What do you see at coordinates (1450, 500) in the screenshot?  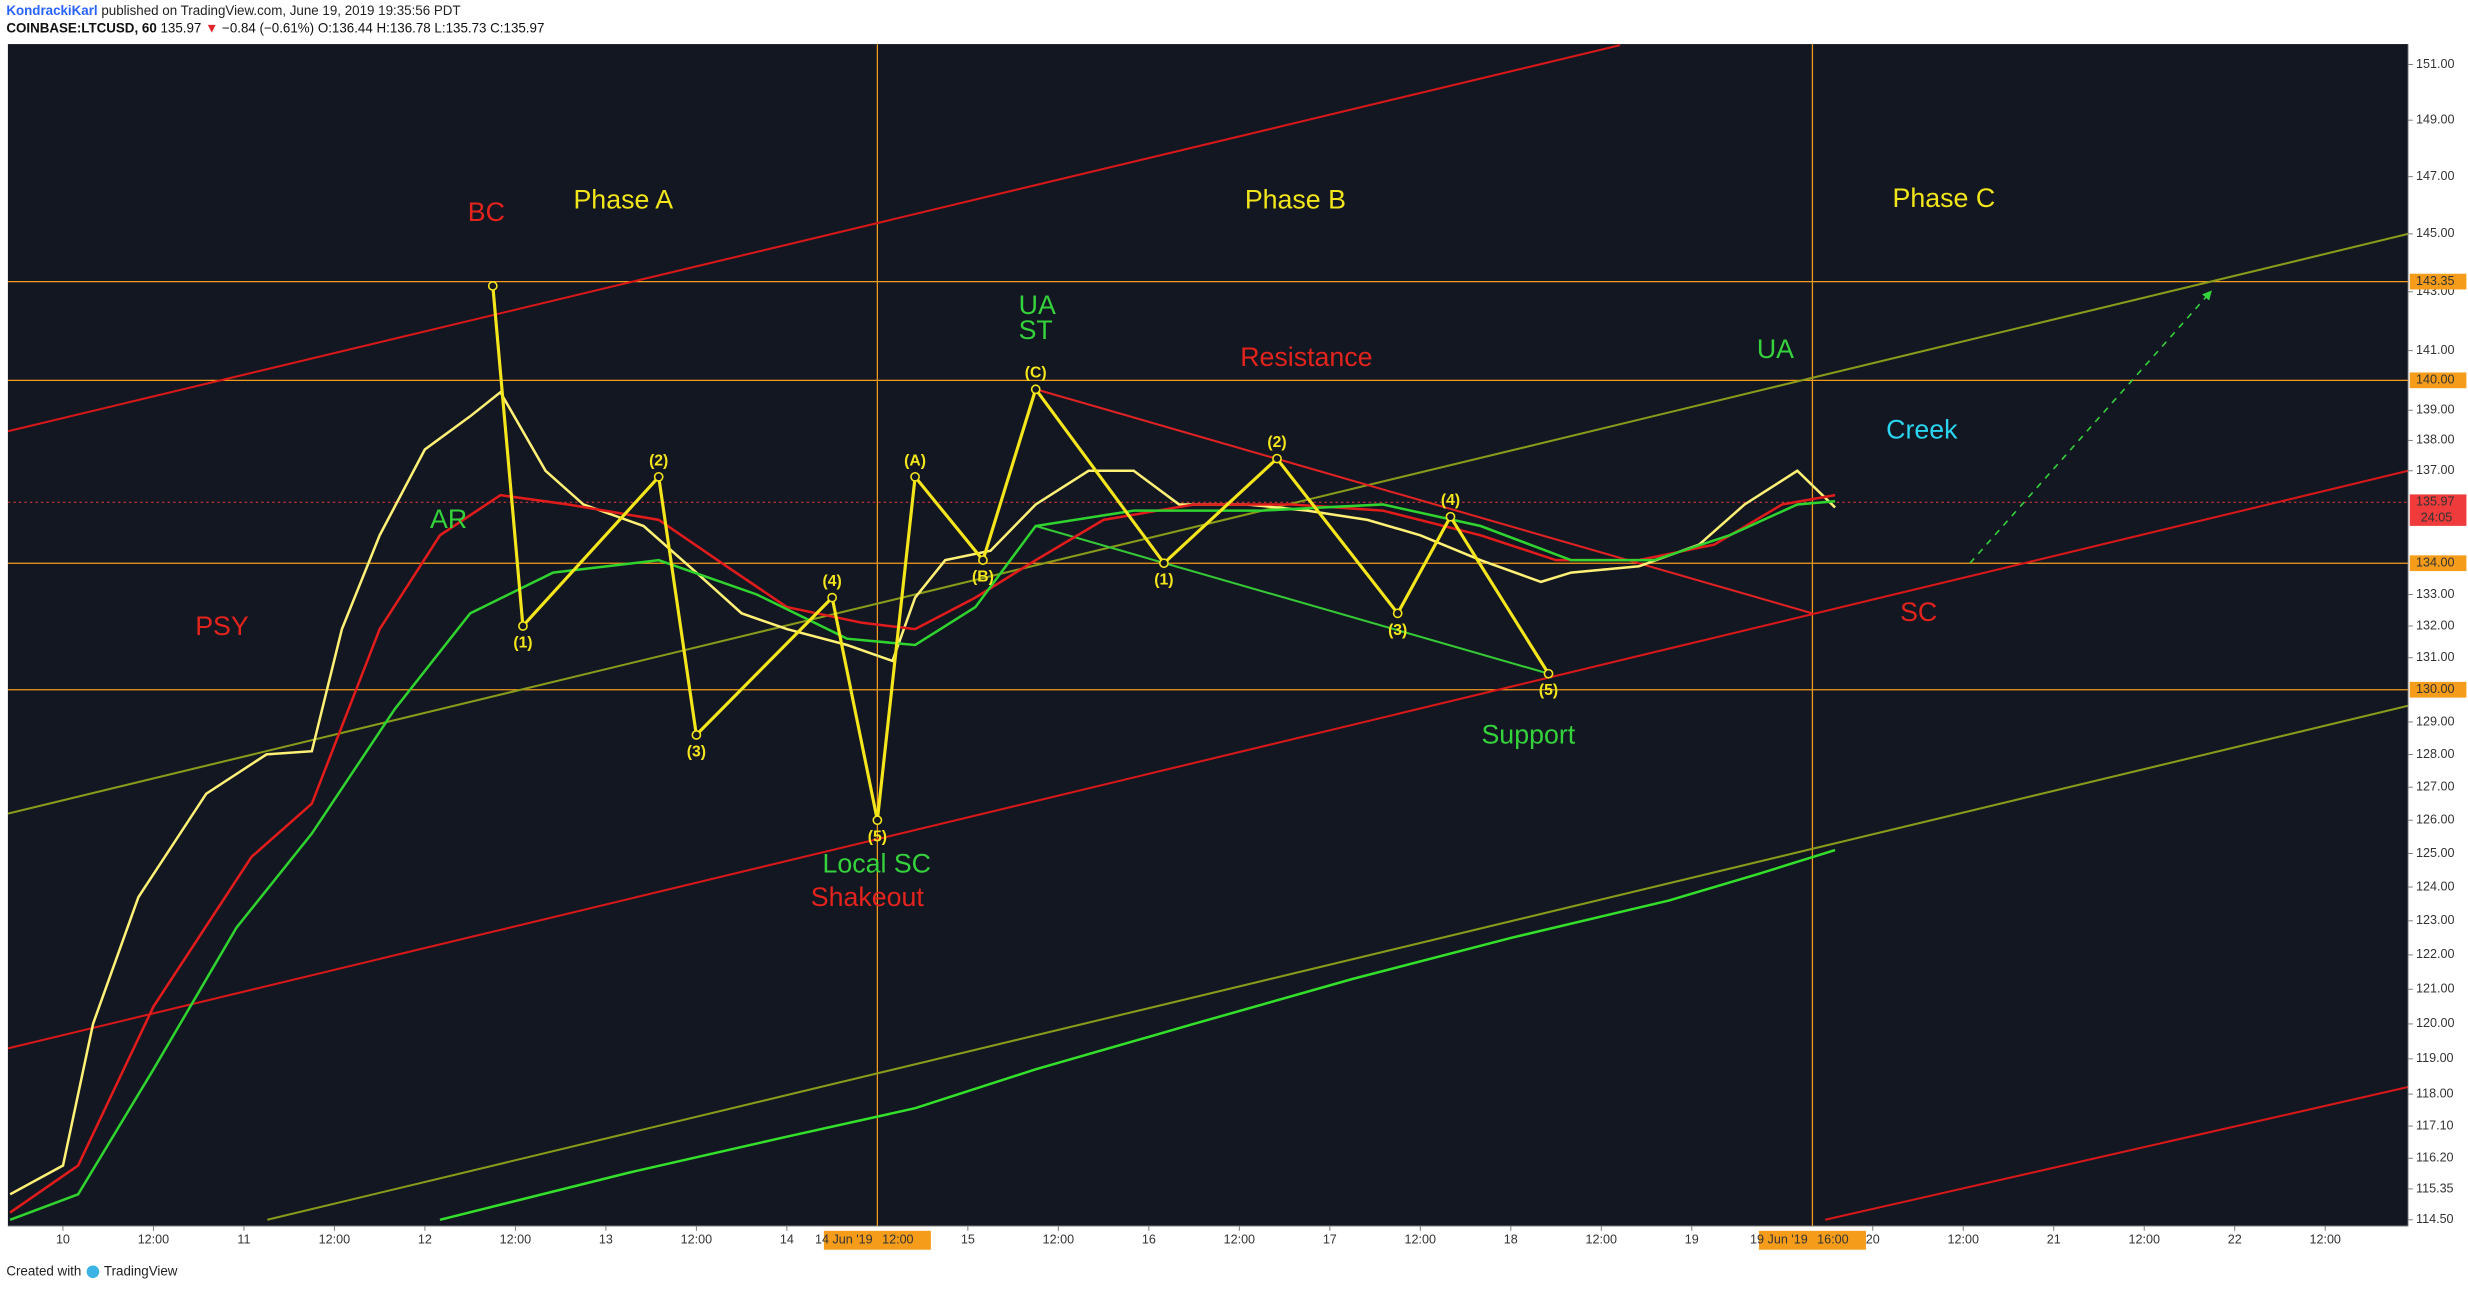 I see `wave-label: (4)` at bounding box center [1450, 500].